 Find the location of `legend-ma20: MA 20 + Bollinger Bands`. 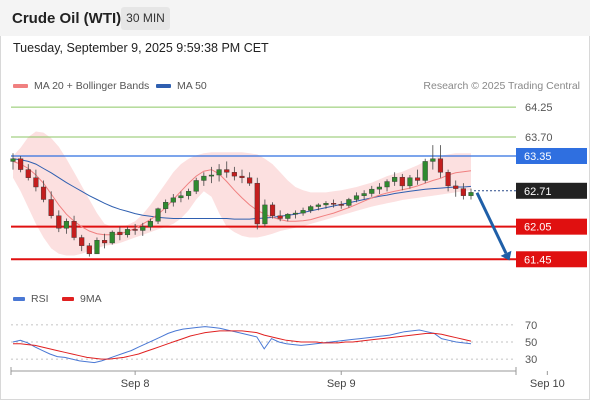

legend-ma20: MA 20 + Bollinger Bands is located at coordinates (81, 86).